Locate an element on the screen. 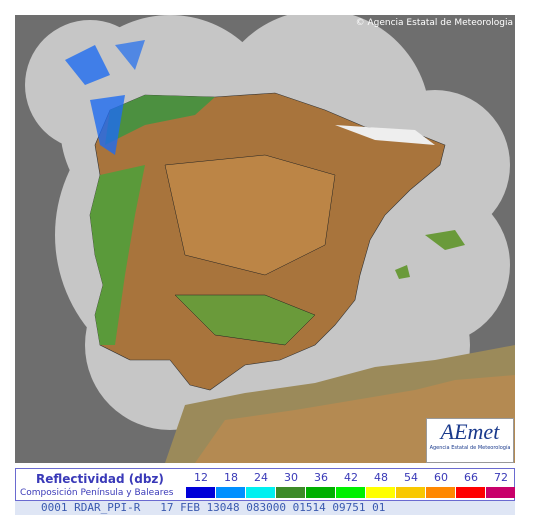 This screenshot has height=531, width=540. credit: © Agencia Estatal de Meteorologia is located at coordinates (434, 23).